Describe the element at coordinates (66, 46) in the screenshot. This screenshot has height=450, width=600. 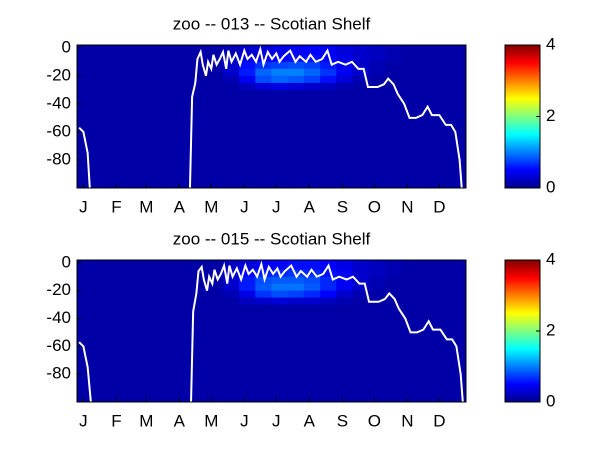
I see `y-tick-label: 0` at that location.